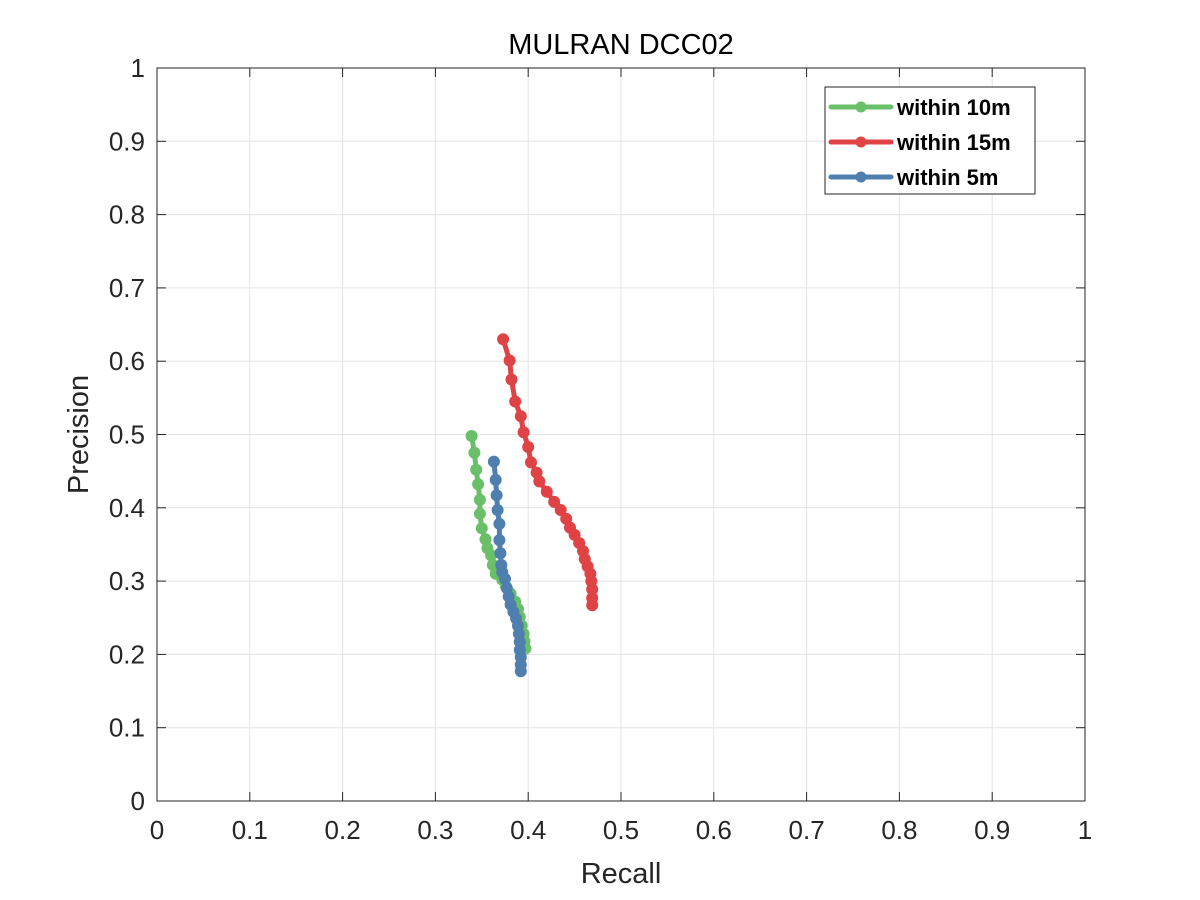 The width and height of the screenshot is (1200, 900). What do you see at coordinates (435, 830) in the screenshot?
I see `x-tick-label: 0.3` at bounding box center [435, 830].